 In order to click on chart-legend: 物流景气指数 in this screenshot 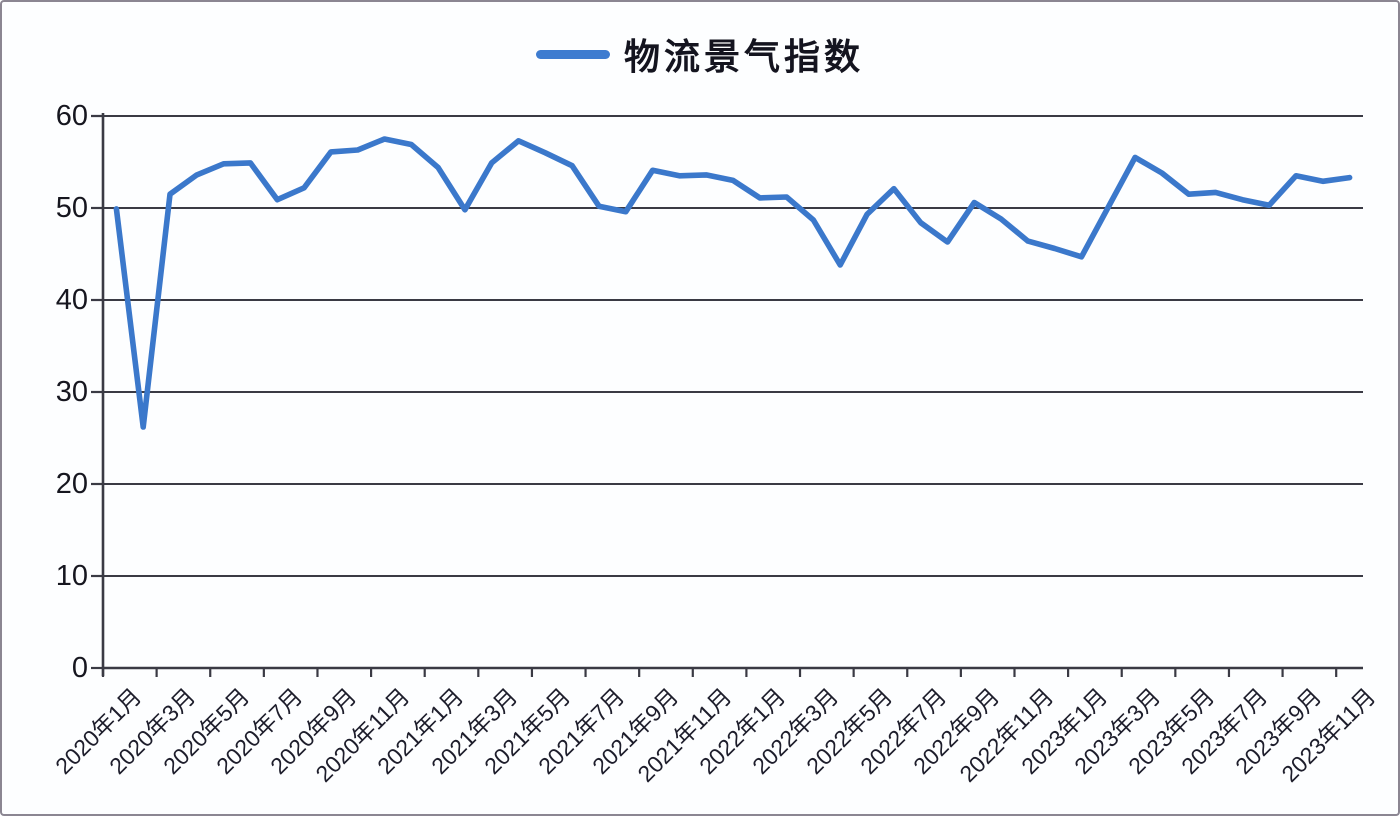, I will do `click(700, 54)`.